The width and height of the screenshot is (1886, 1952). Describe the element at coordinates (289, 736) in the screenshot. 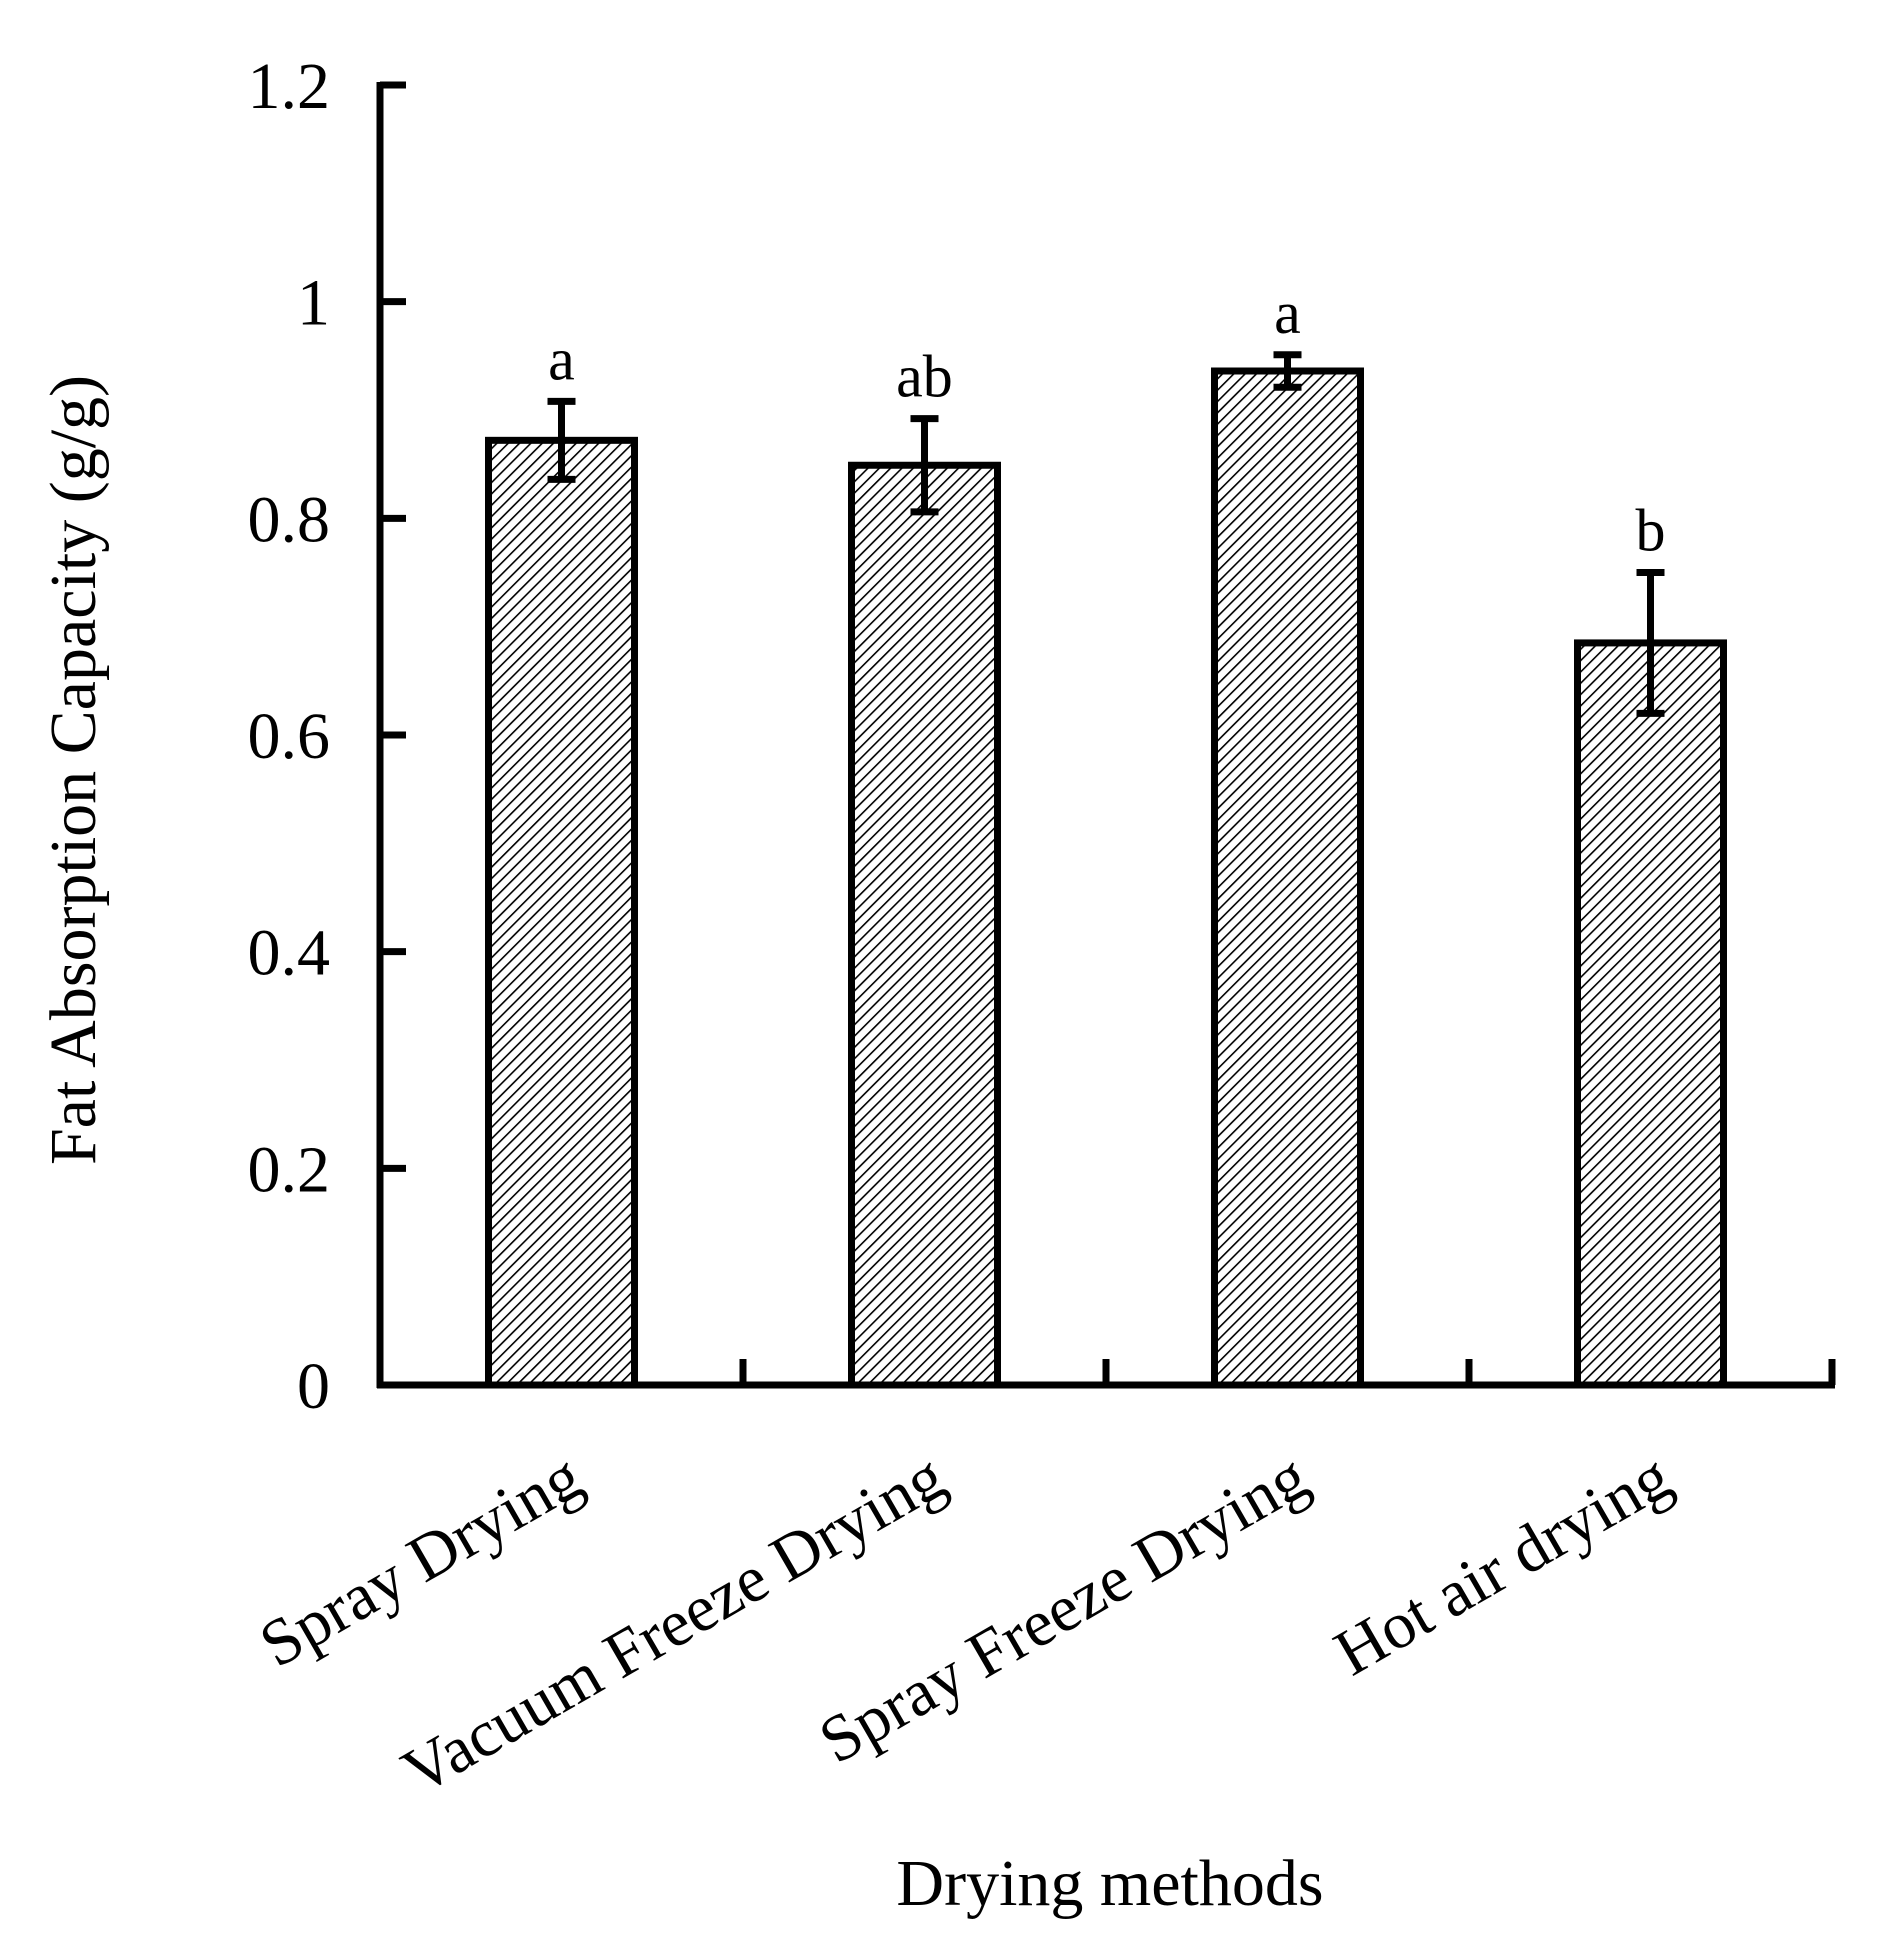

I see `y-tick-label: 0.6` at that location.